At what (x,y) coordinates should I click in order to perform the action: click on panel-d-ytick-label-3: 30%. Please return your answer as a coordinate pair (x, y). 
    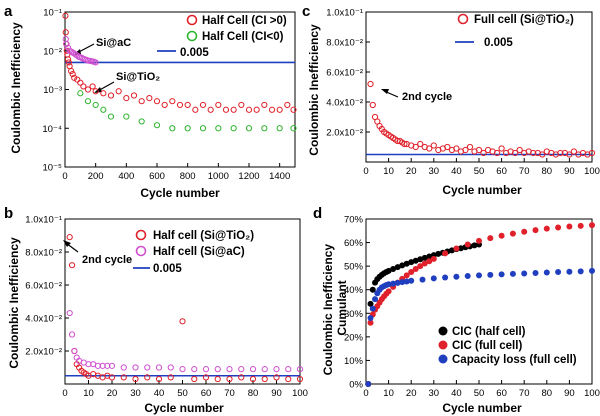
    Looking at the image, I should click on (354, 314).